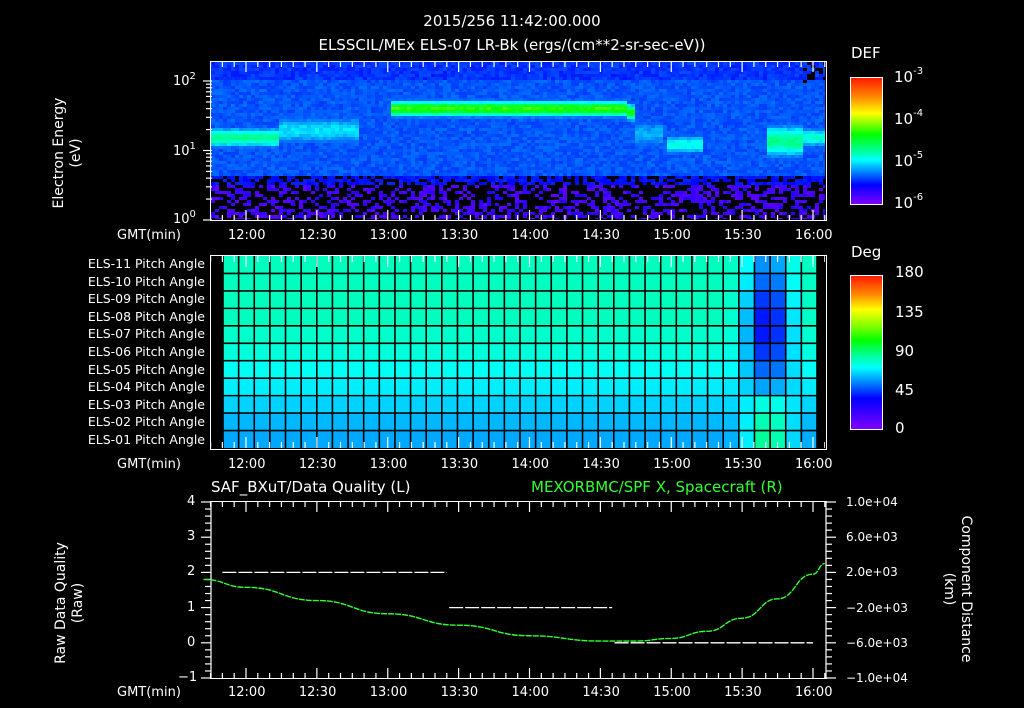 Image resolution: width=1024 pixels, height=708 pixels. I want to click on plot-timestamp: 2015/256 11:42:00.000, so click(512, 21).